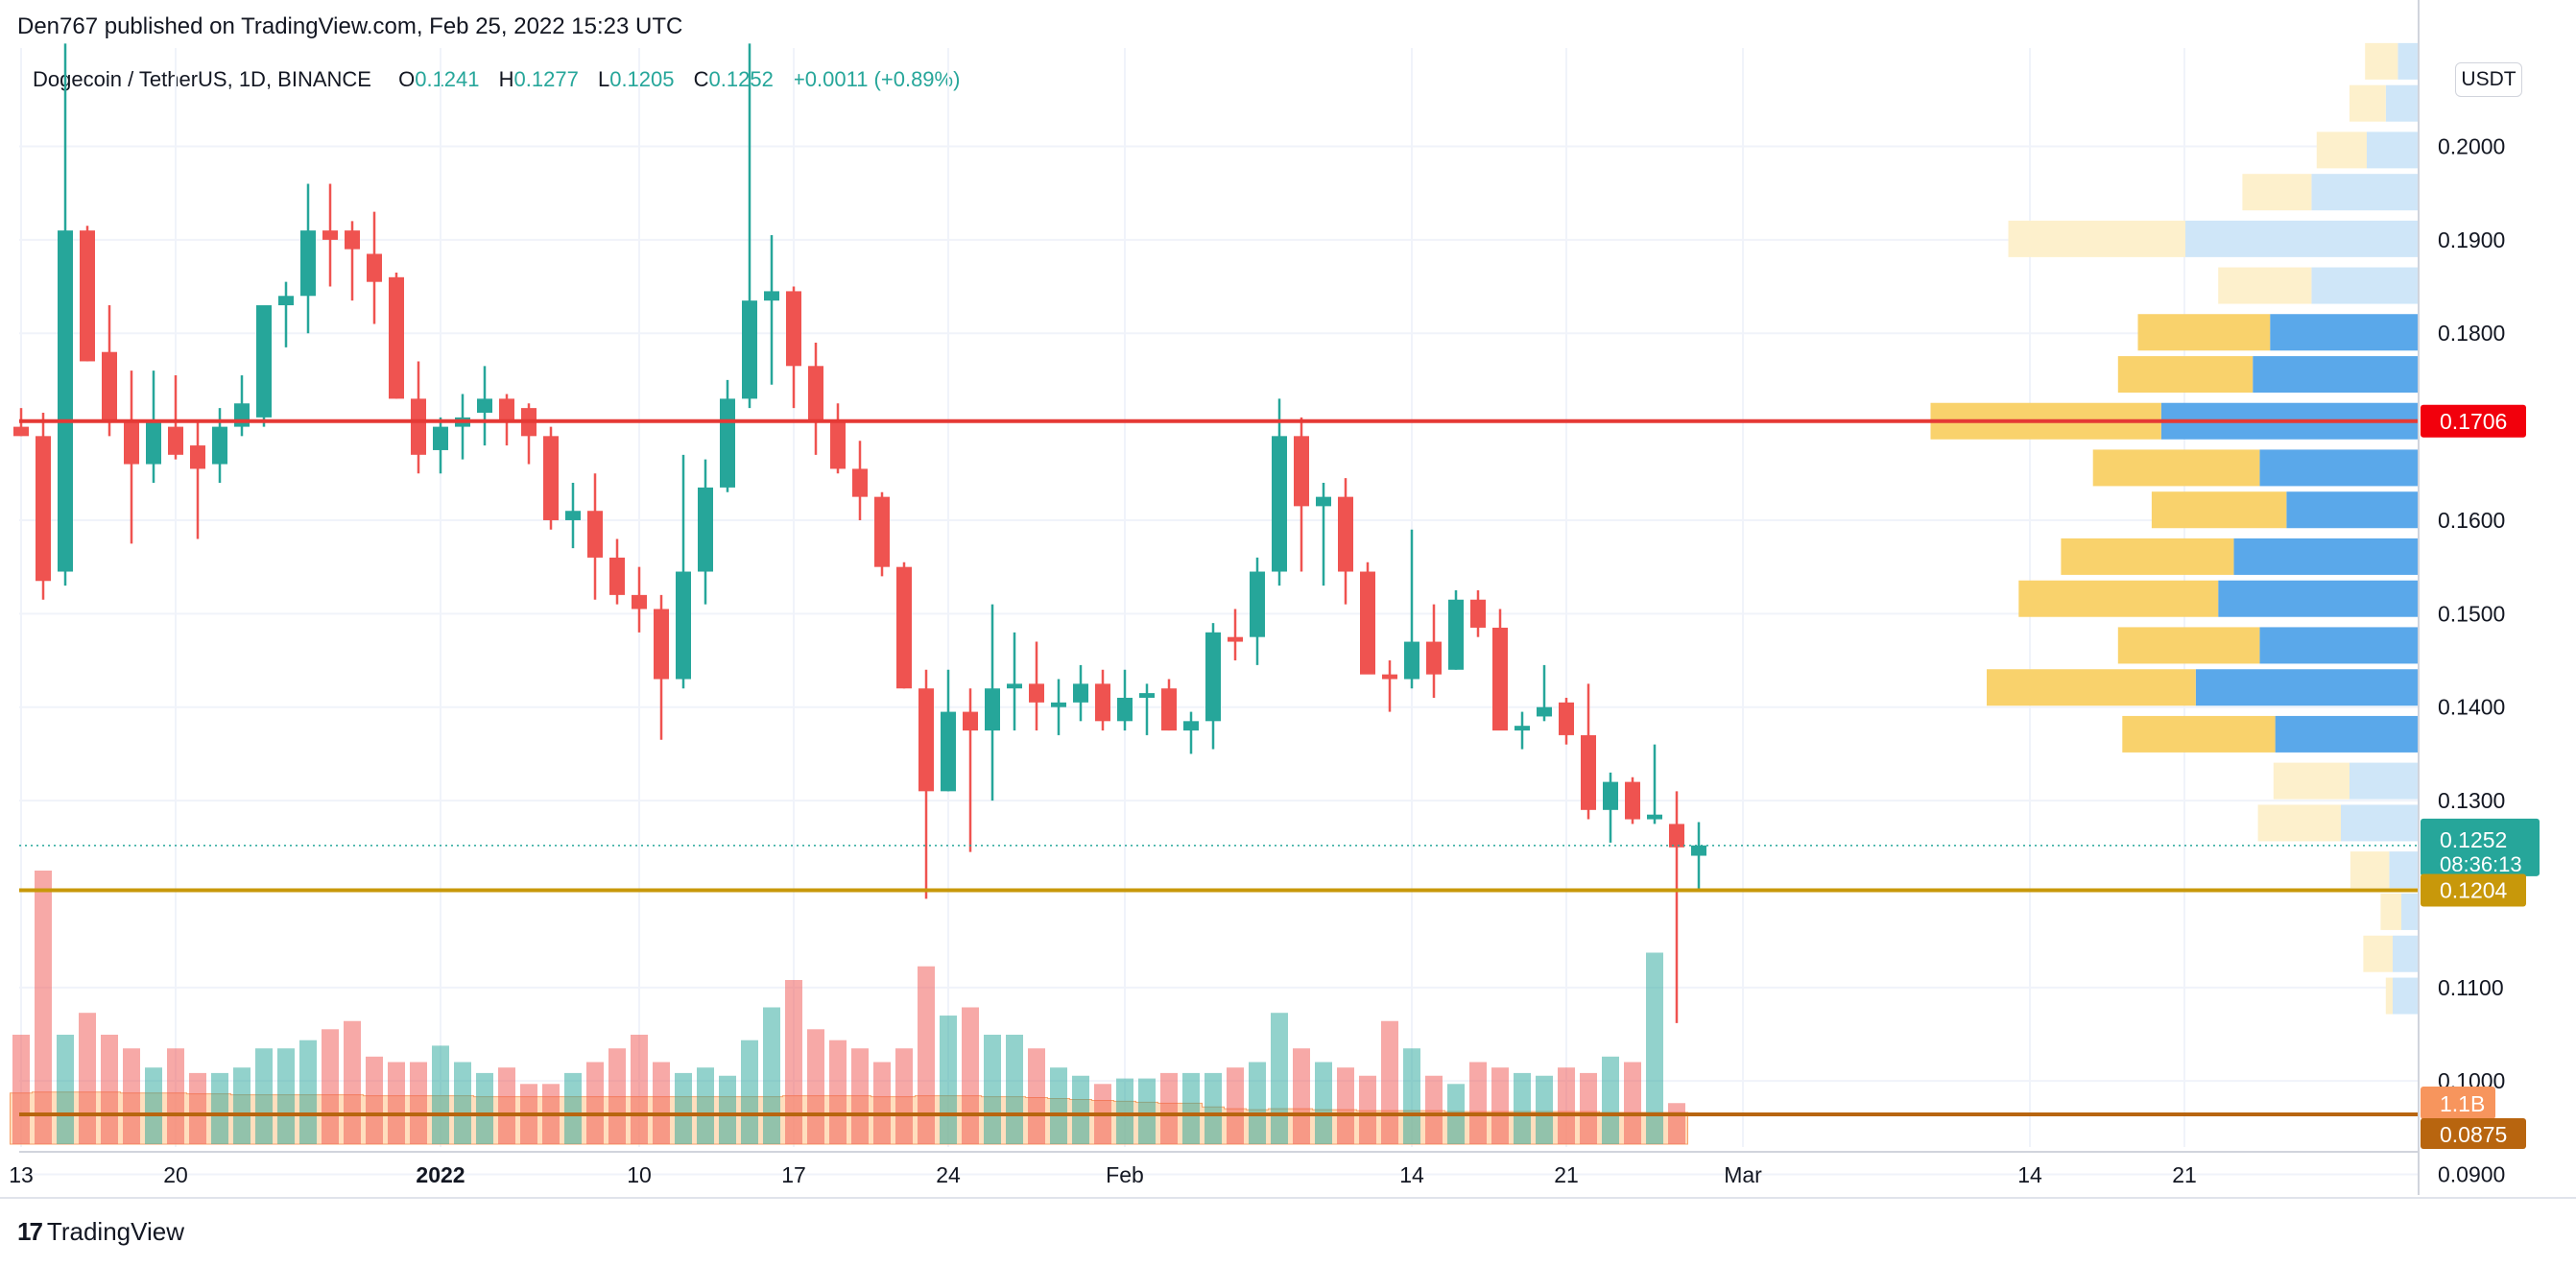 The image size is (2576, 1267). What do you see at coordinates (2471, 520) in the screenshot?
I see `price-tick-label: 0.1600` at bounding box center [2471, 520].